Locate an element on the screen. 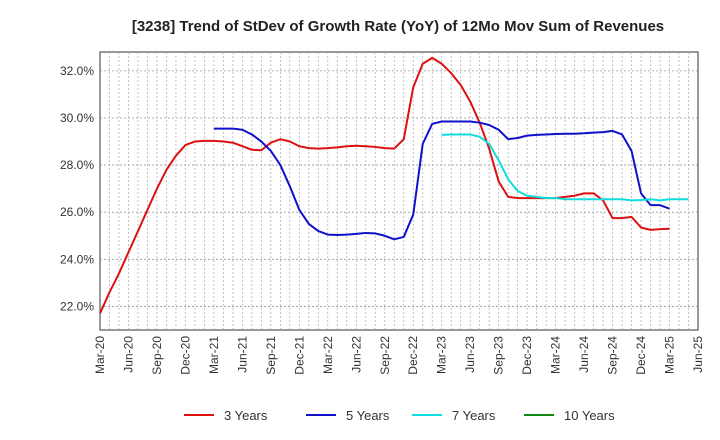 Image resolution: width=720 pixels, height=440 pixels. x-tick-label: Dec-22 is located at coordinates (413, 355).